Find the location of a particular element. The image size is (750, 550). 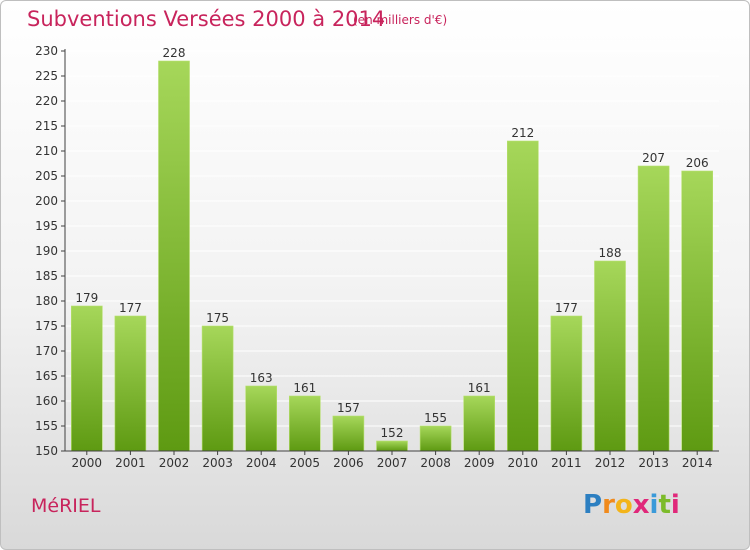

x-tick-label: 2004 is located at coordinates (261, 463).